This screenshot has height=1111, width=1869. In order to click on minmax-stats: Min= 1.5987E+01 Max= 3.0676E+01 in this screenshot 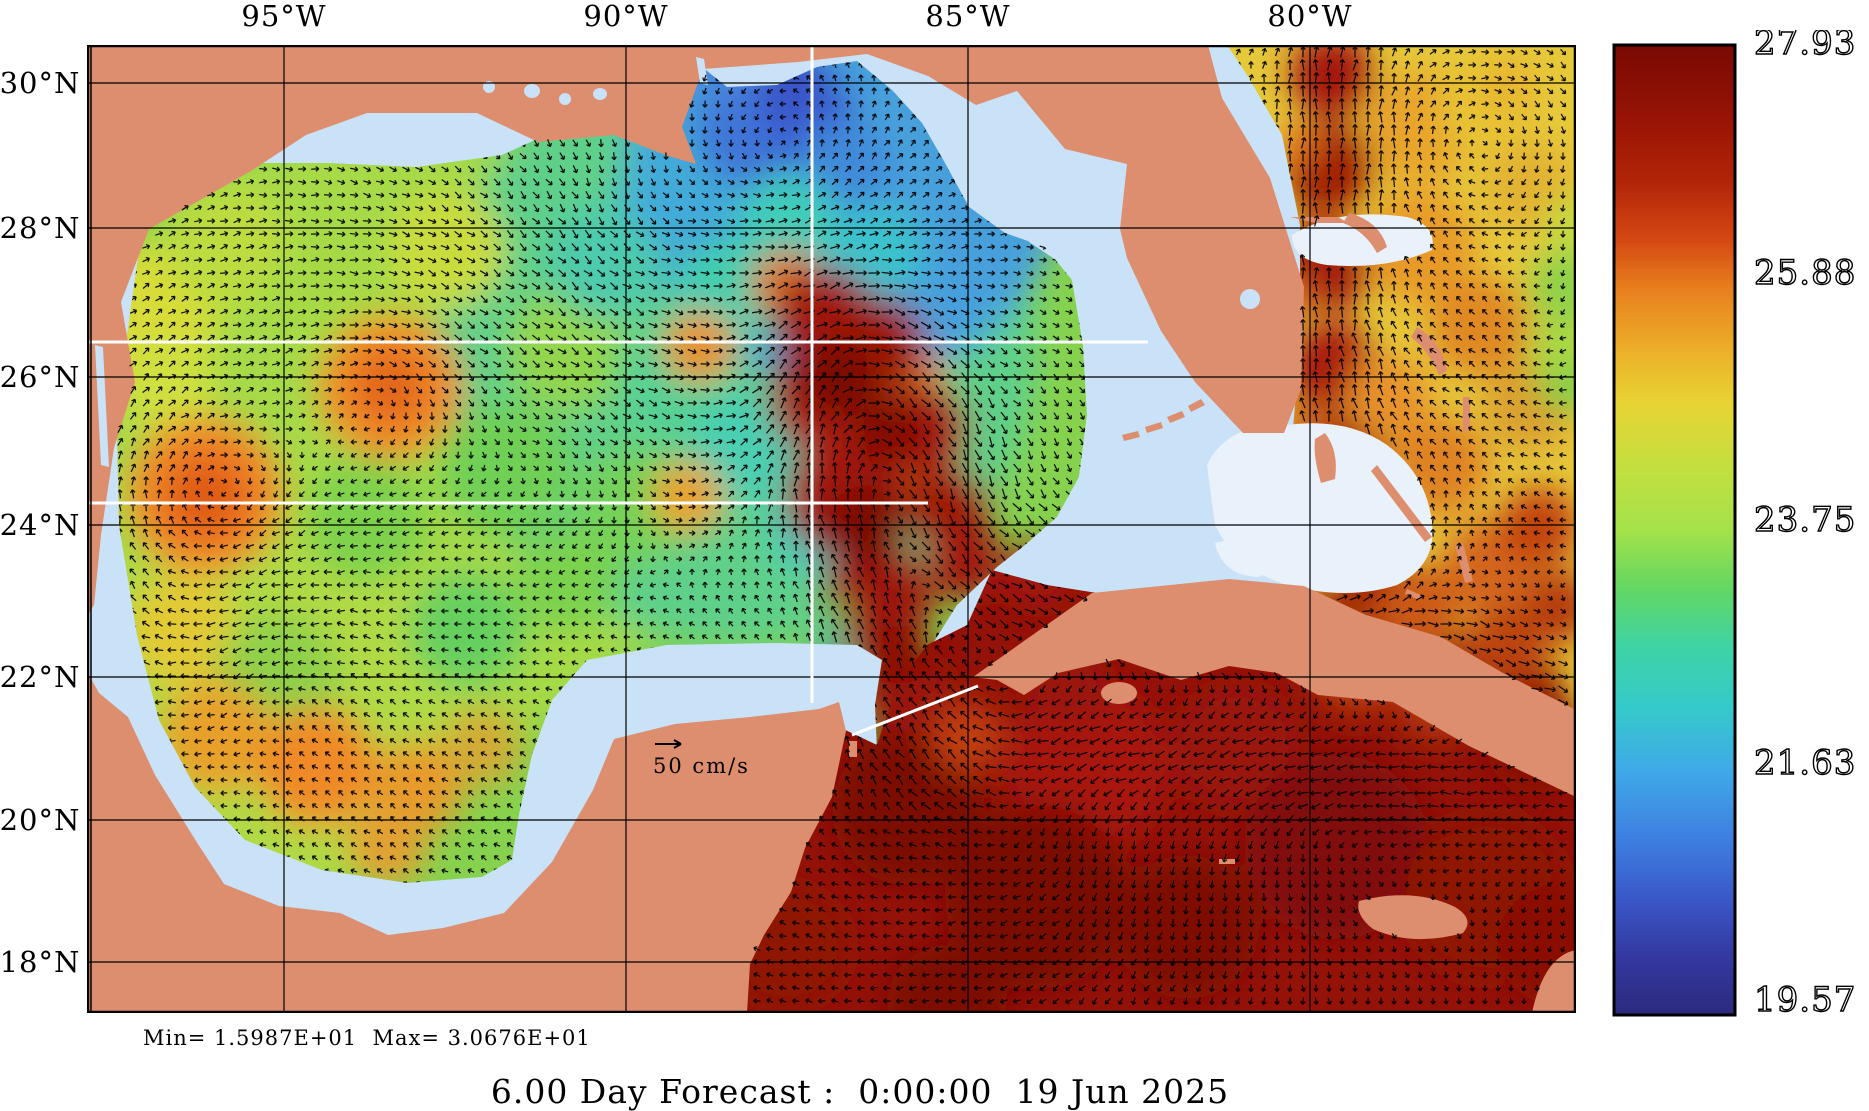, I will do `click(367, 1038)`.